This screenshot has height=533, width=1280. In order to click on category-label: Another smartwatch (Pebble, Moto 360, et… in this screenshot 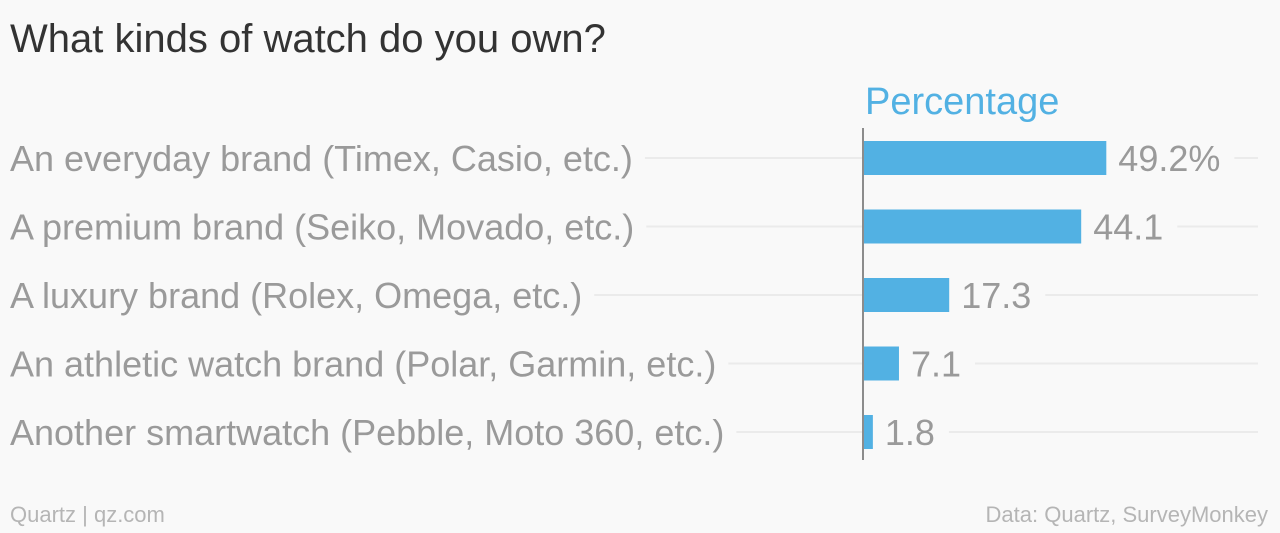, I will do `click(367, 432)`.